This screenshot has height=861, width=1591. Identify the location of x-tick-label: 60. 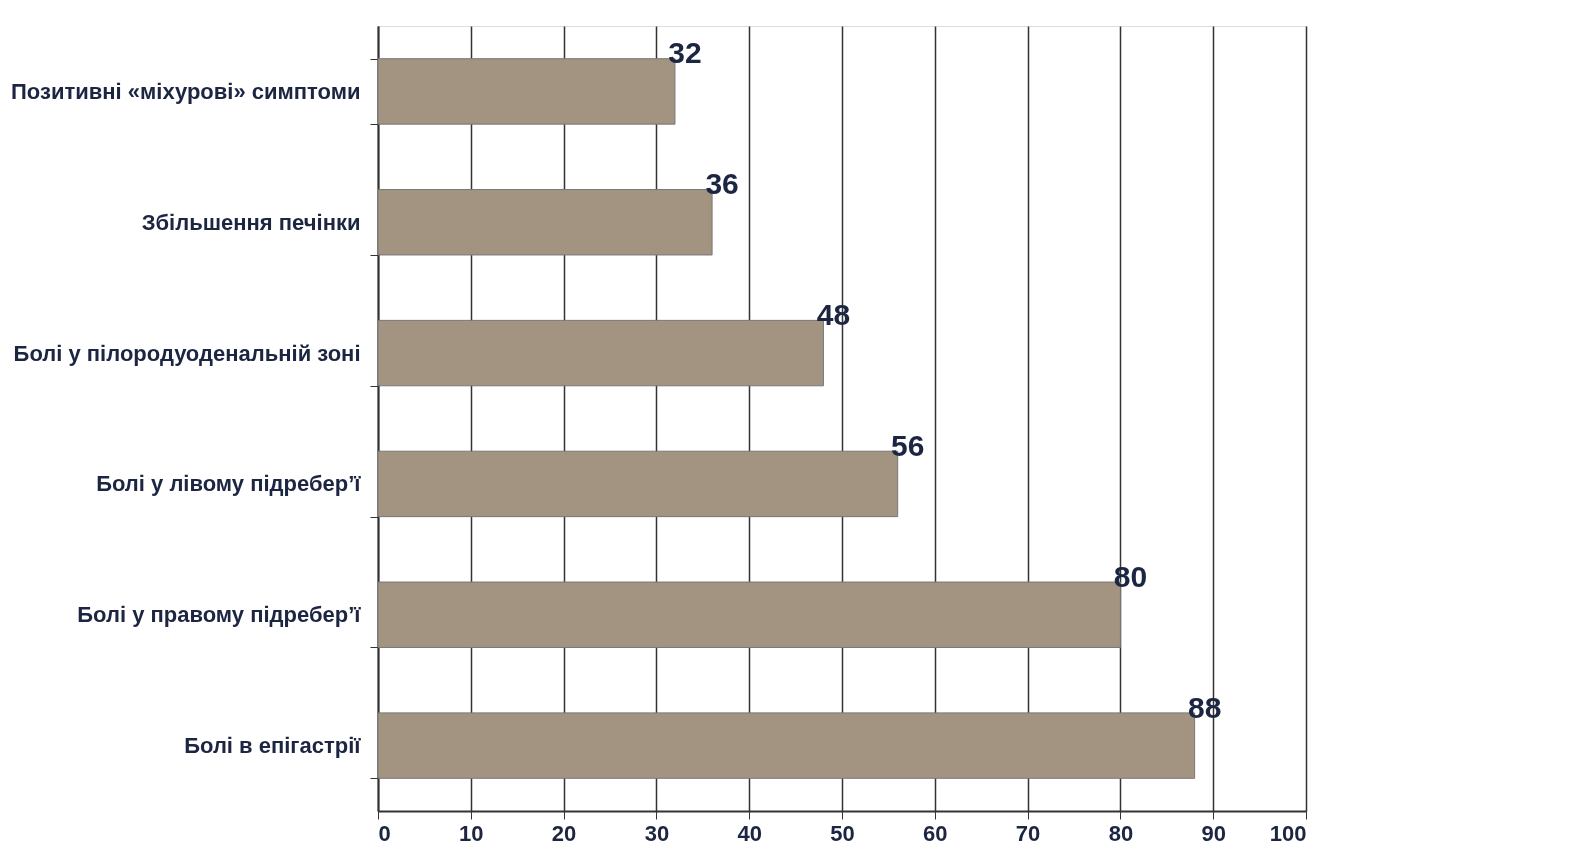
(935, 833).